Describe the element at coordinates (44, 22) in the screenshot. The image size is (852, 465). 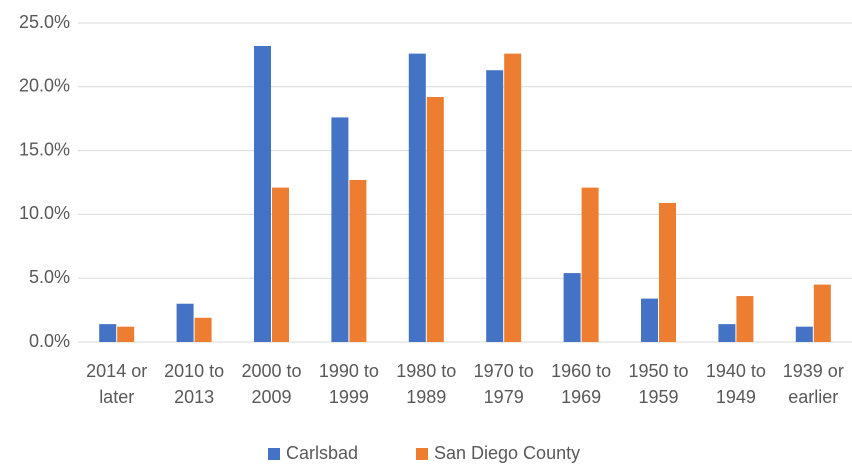
I see `y-tick-label: 25.0%` at that location.